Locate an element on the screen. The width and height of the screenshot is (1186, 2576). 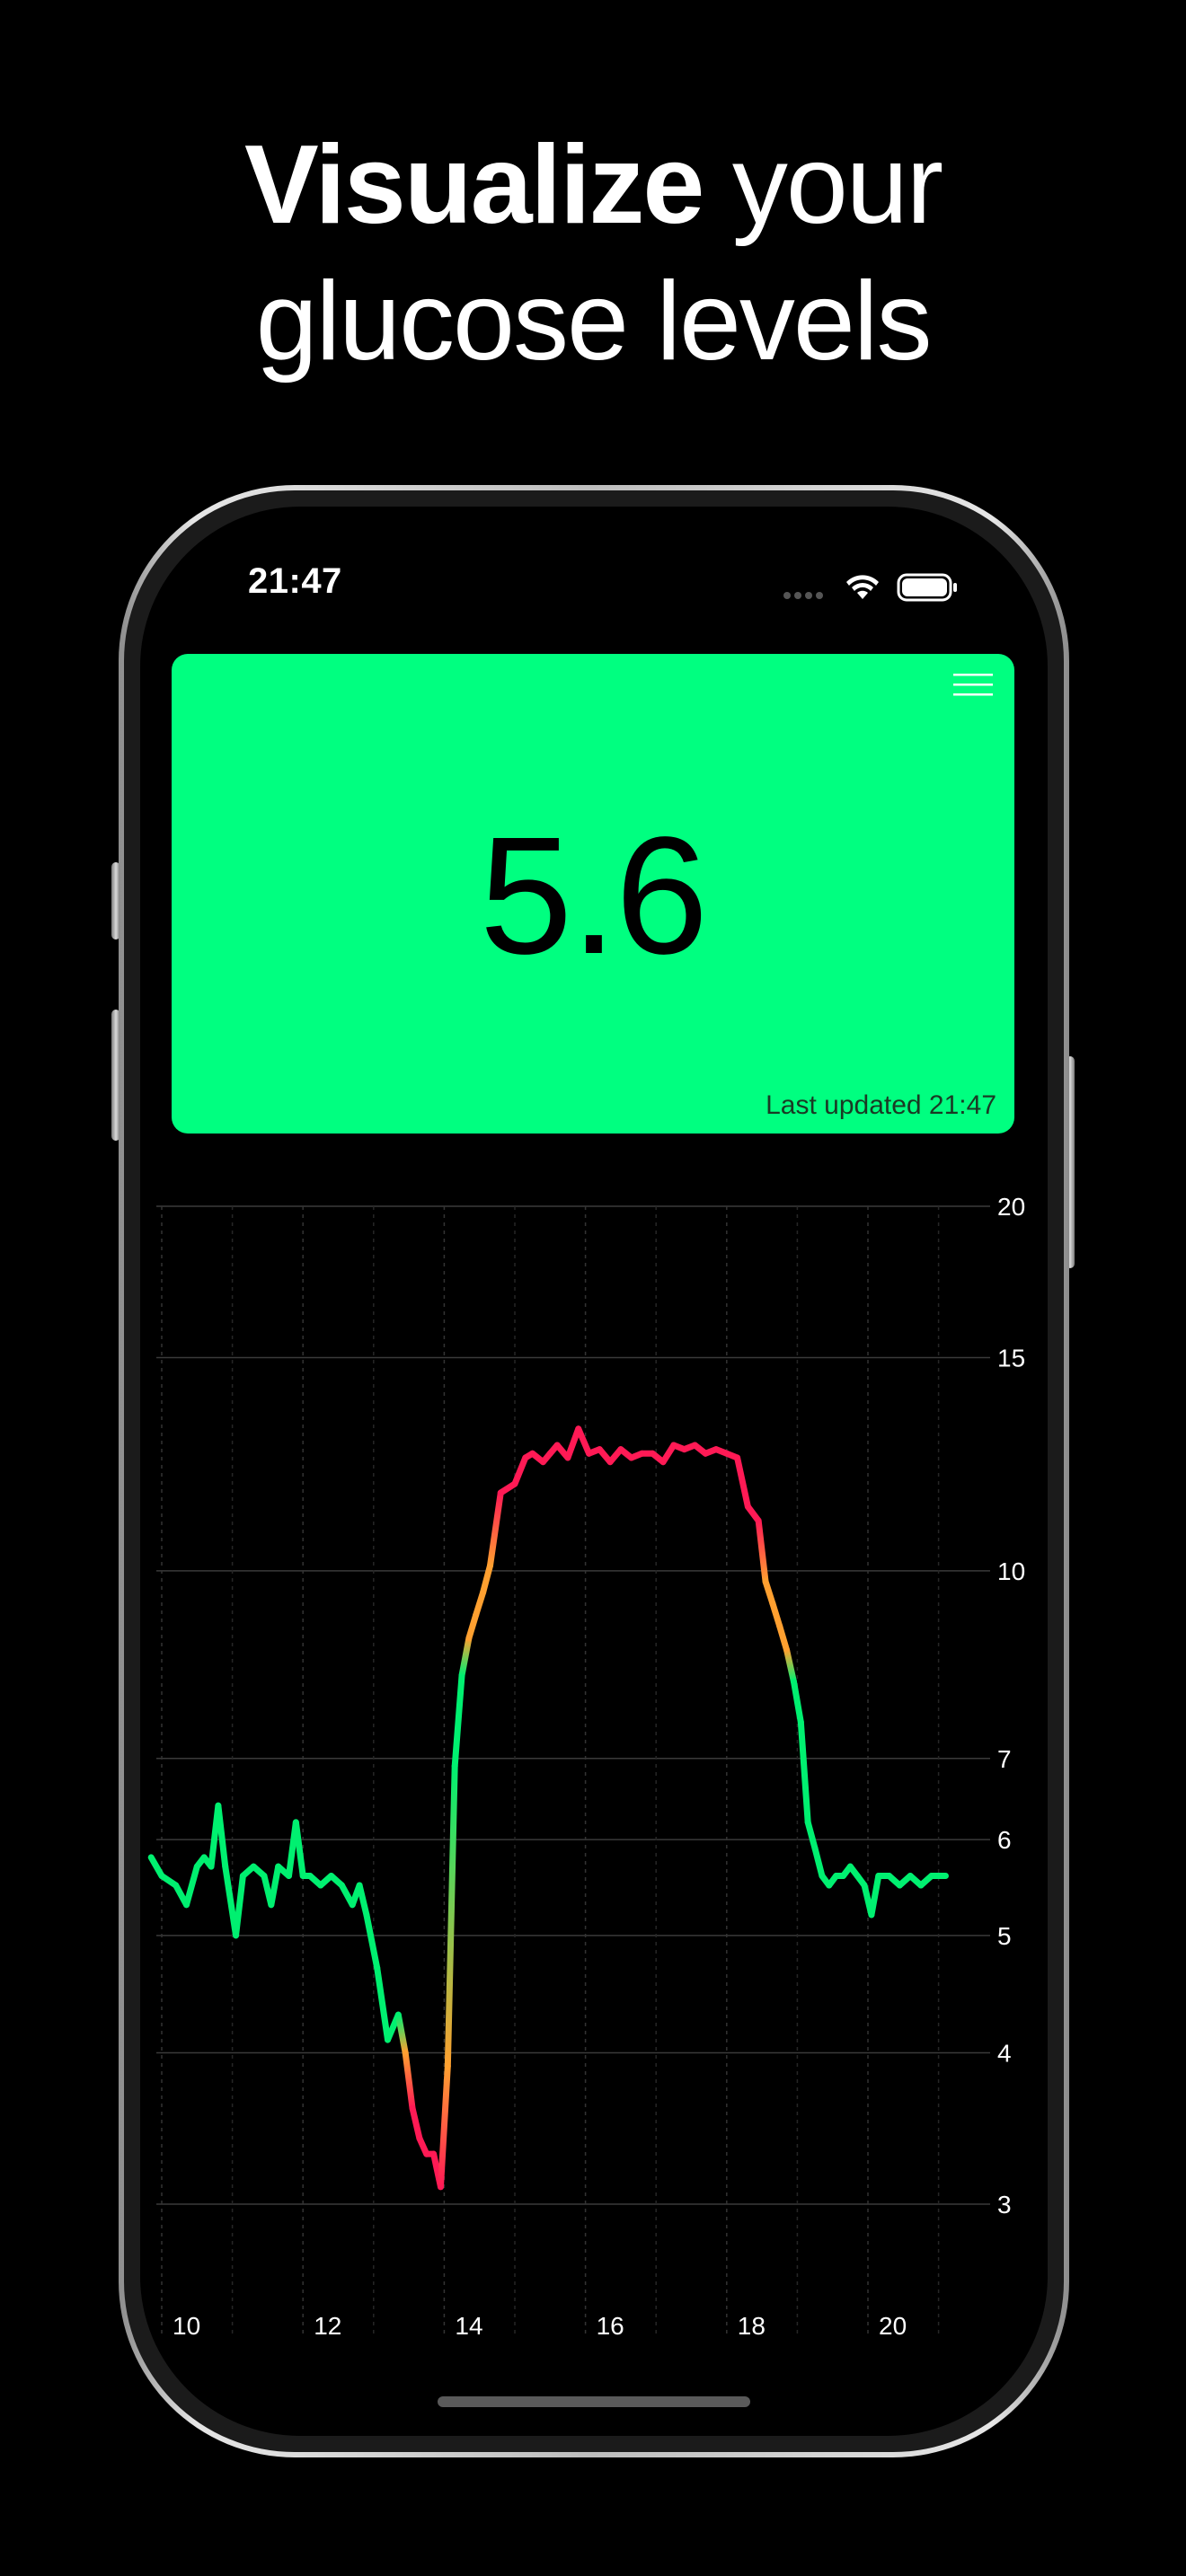
status-icons is located at coordinates (870, 587).